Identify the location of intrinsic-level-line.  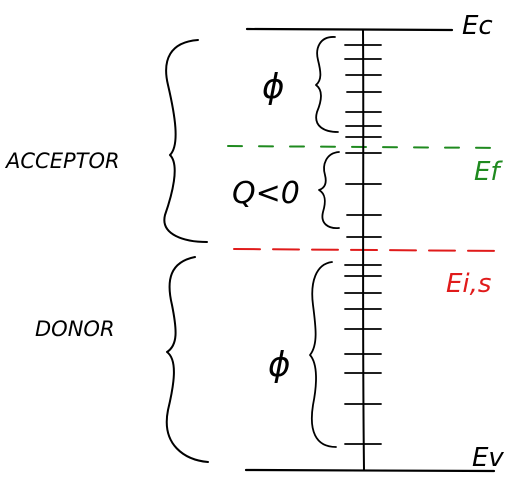
(369, 250).